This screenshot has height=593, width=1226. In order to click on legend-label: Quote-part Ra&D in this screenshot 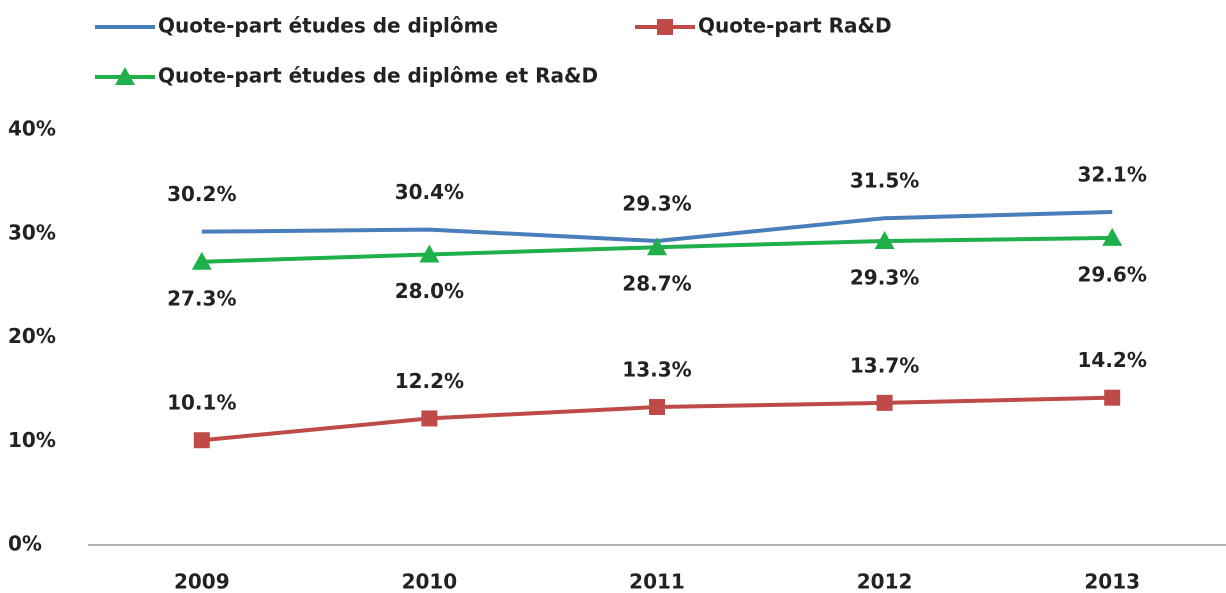, I will do `click(795, 26)`.